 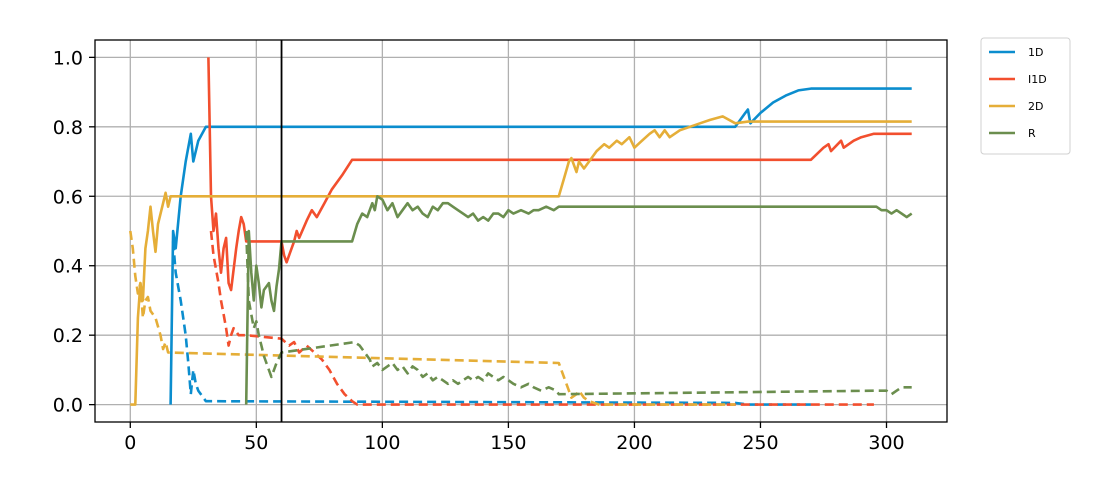 I want to click on y-tick-label: 0.4, so click(x=68, y=267).